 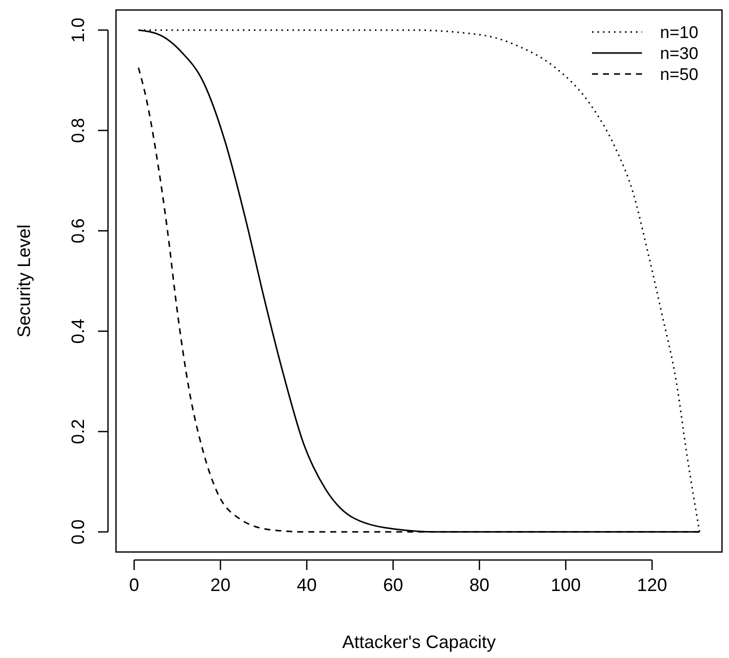 I want to click on x-tick-label: 100, so click(x=565, y=584).